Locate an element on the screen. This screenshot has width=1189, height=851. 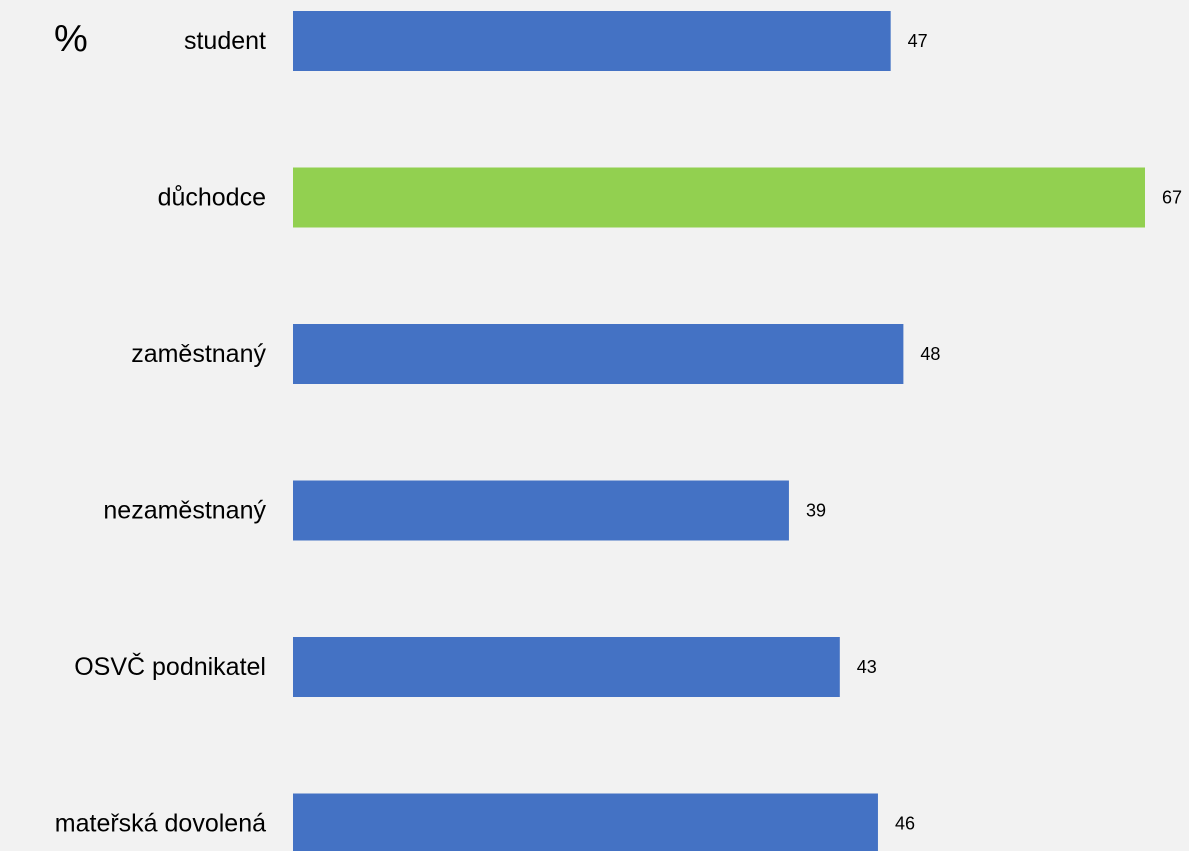
category-label: mateřská dovolená is located at coordinates (160, 824).